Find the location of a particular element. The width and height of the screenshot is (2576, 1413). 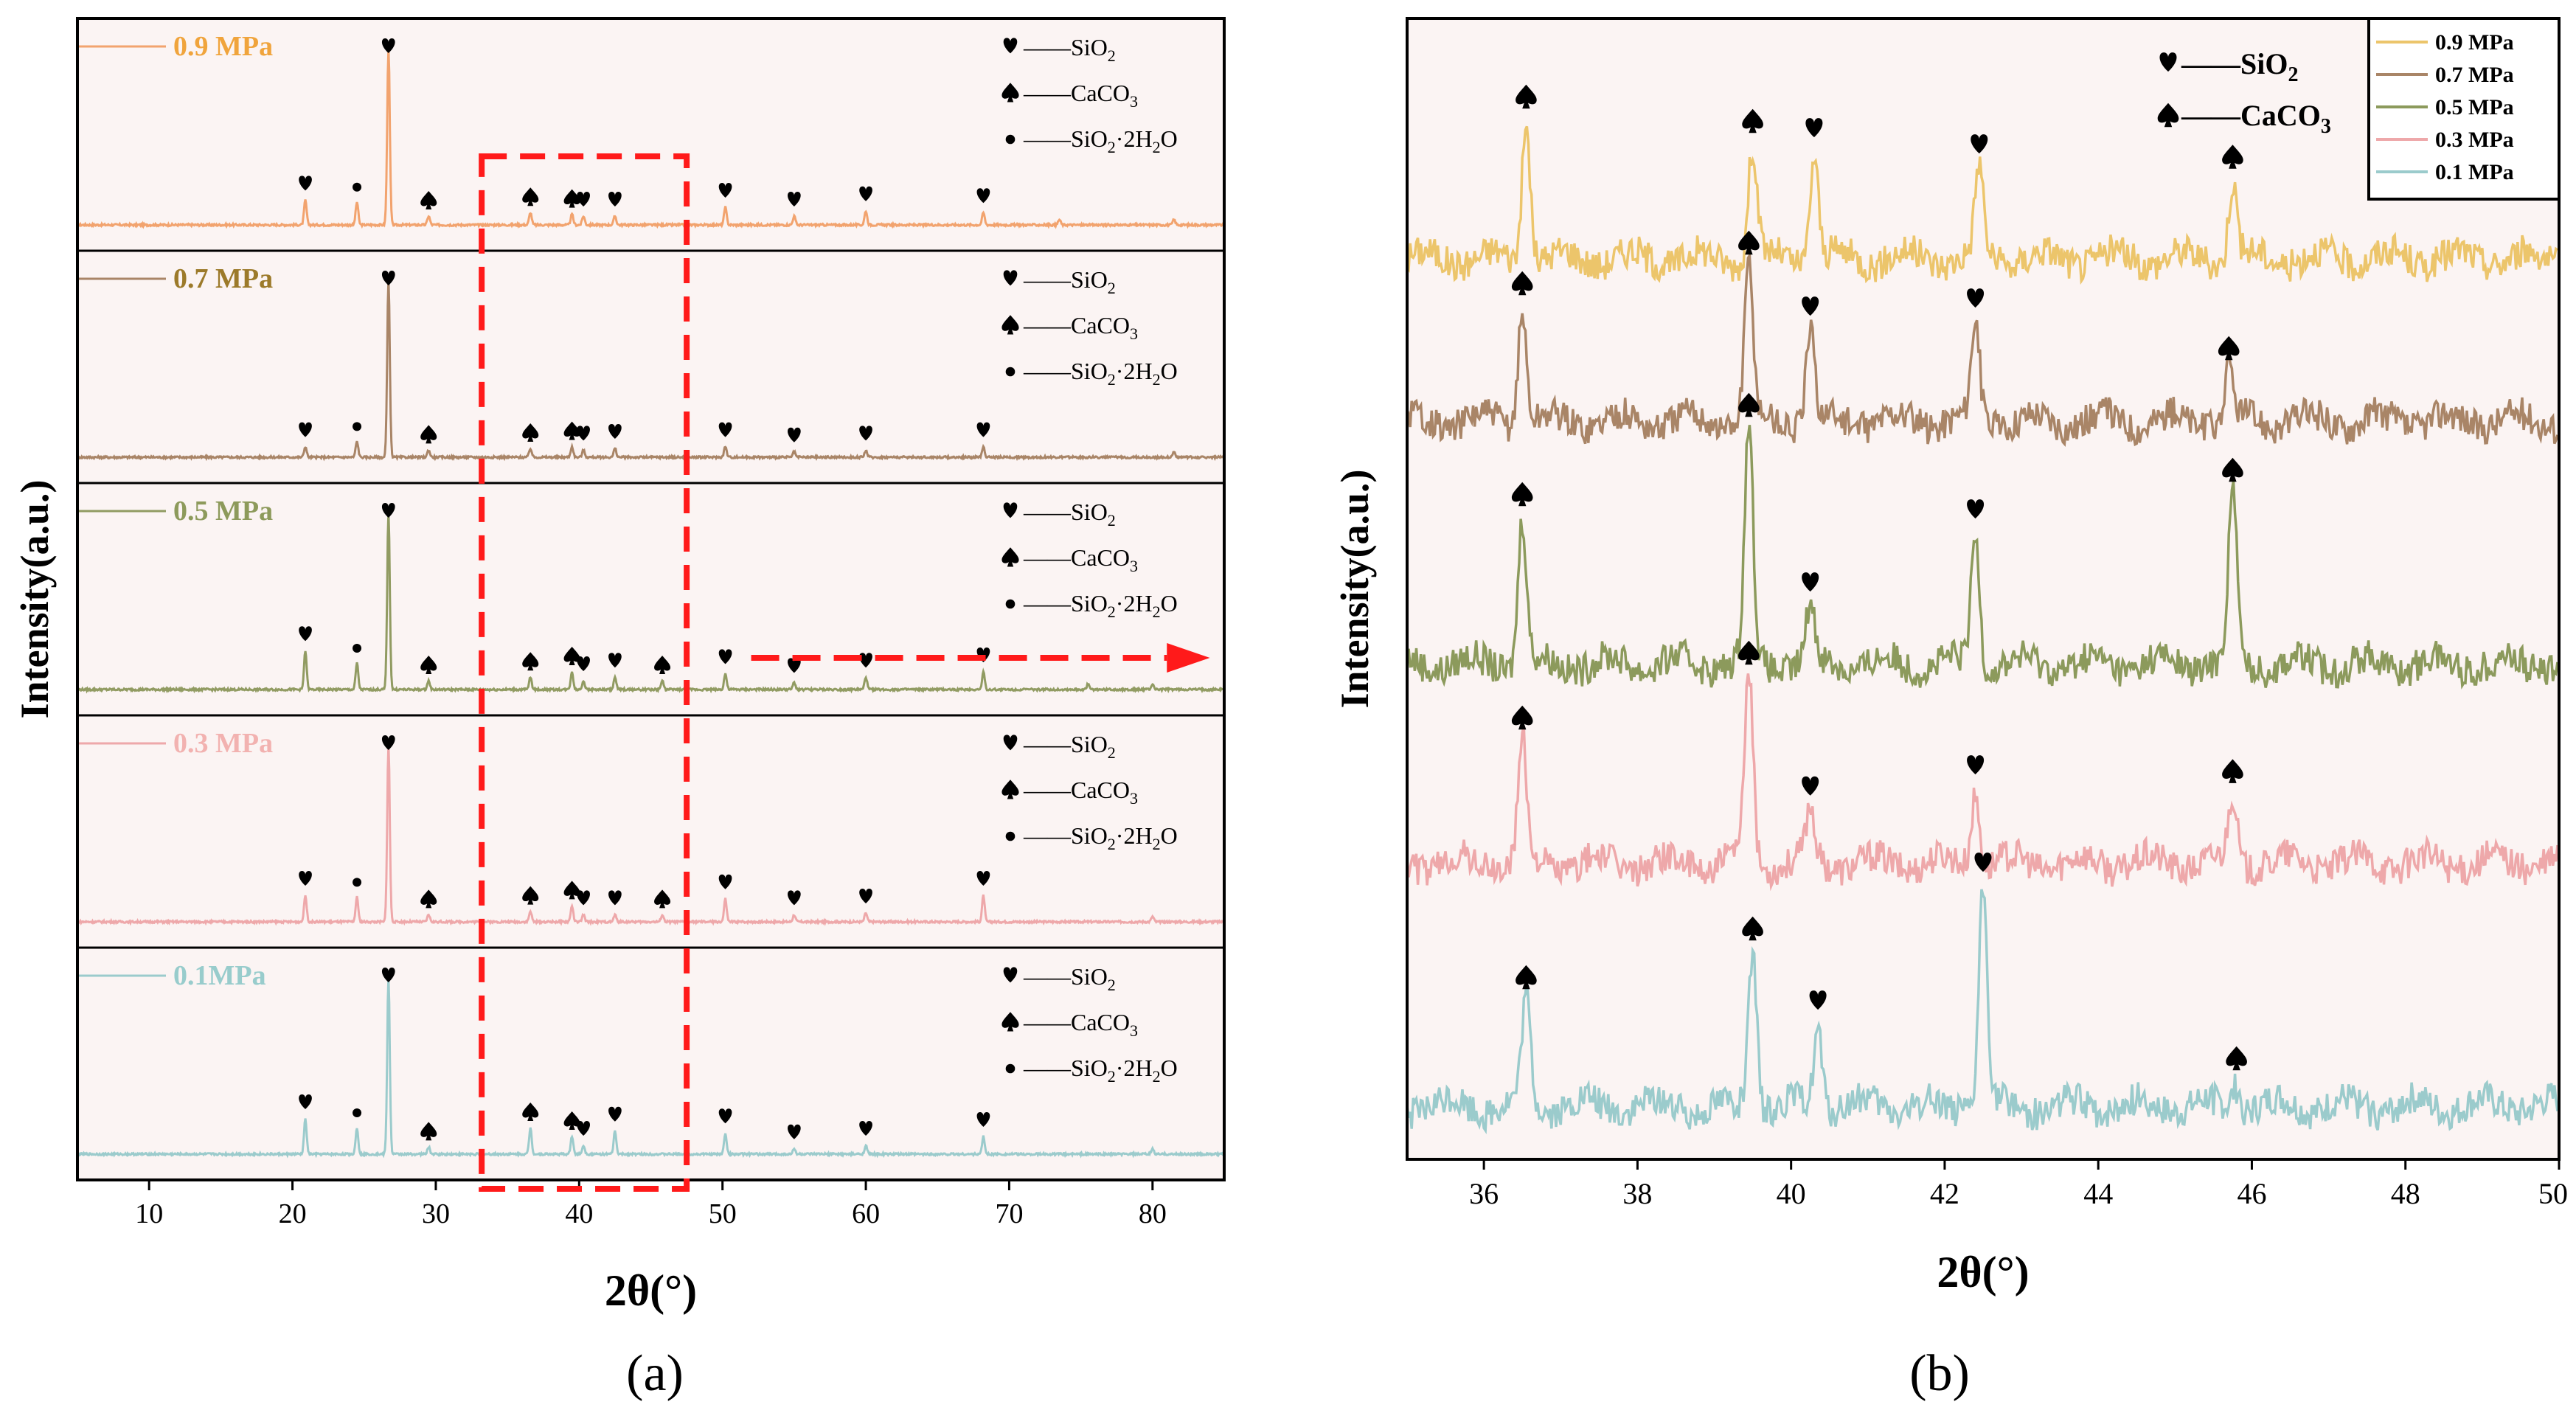

arrow-right-icon is located at coordinates (1188, 658).